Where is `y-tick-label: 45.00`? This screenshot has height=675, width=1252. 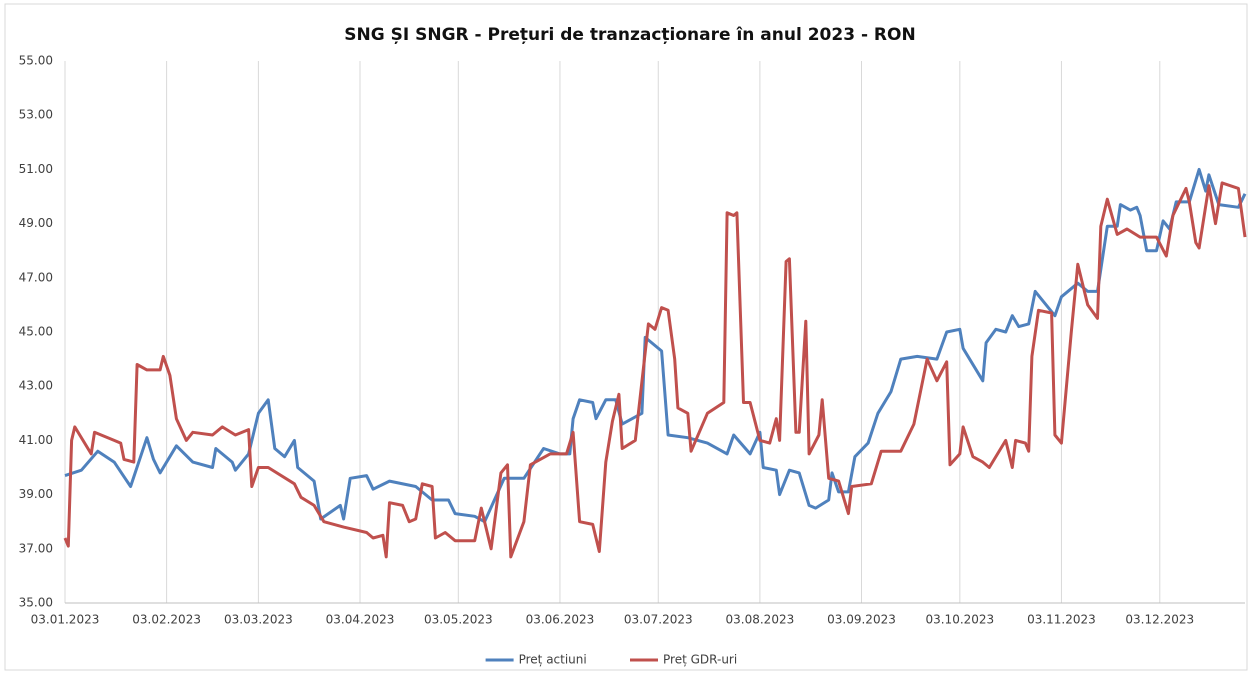
y-tick-label: 45.00 is located at coordinates (36, 332).